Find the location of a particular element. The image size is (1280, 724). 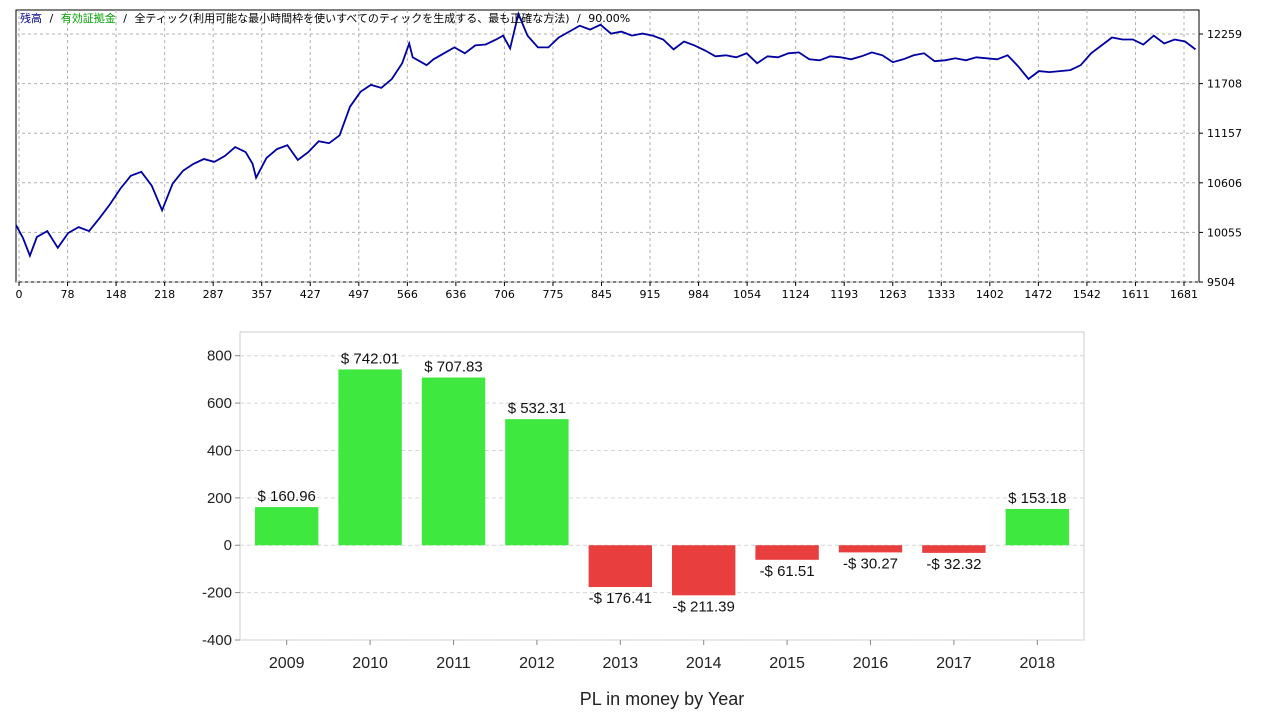

equity-x-tick-label: 1054 is located at coordinates (747, 294).